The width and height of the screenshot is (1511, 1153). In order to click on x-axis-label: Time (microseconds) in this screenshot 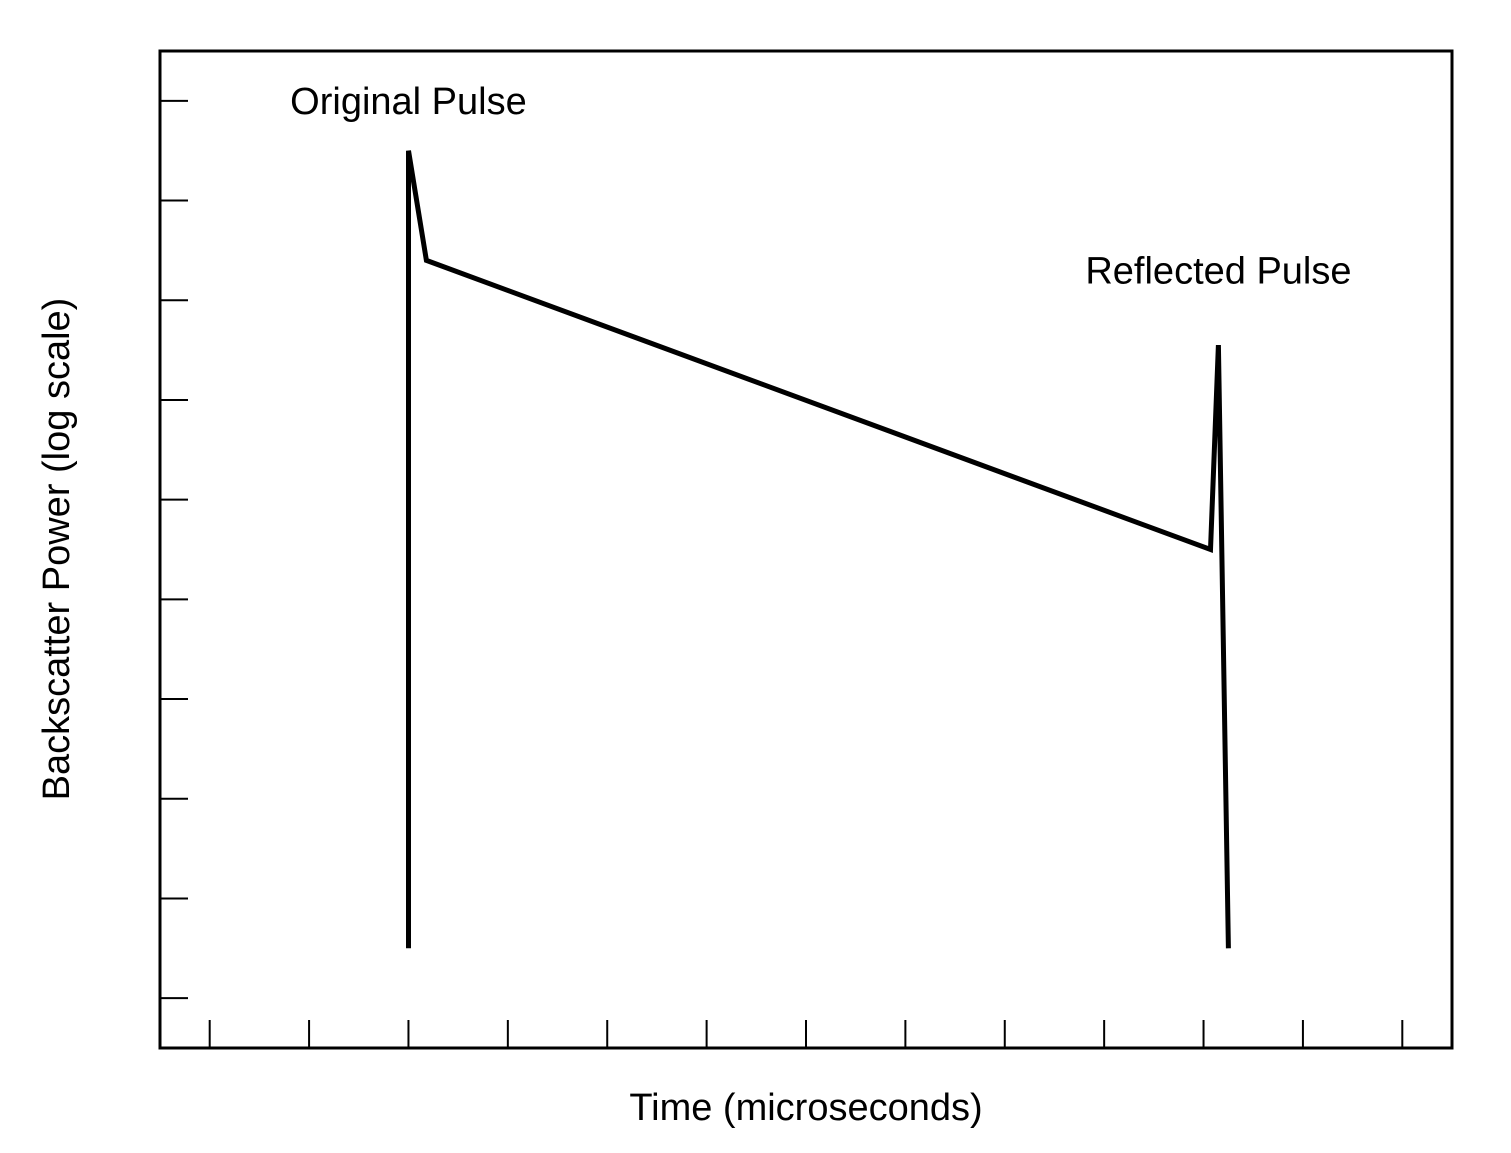, I will do `click(805, 1108)`.